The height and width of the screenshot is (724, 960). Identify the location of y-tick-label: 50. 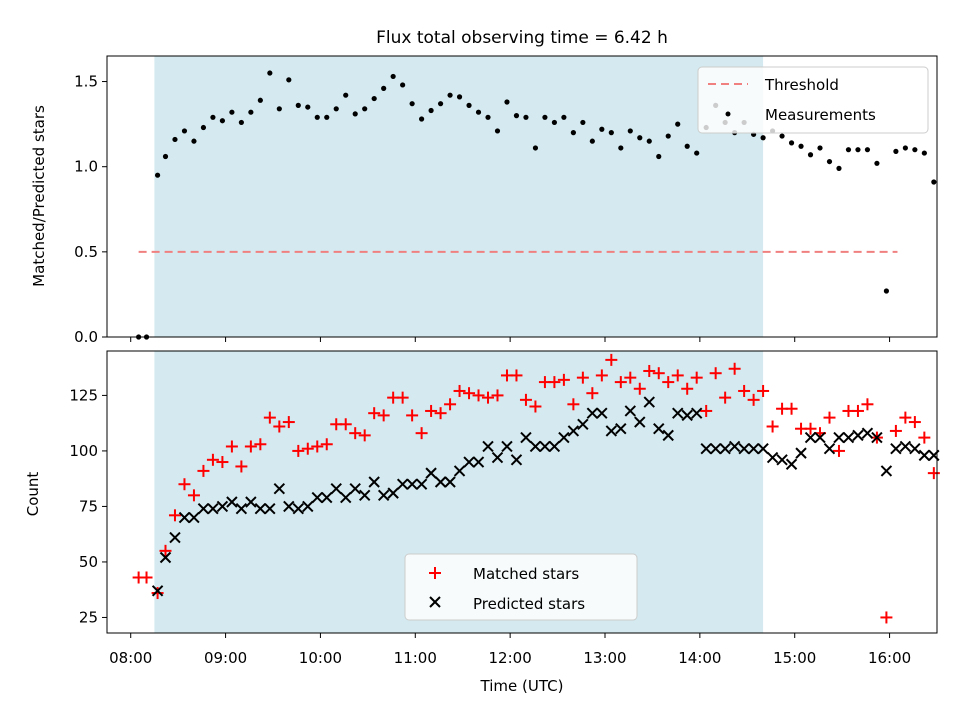
(88, 562).